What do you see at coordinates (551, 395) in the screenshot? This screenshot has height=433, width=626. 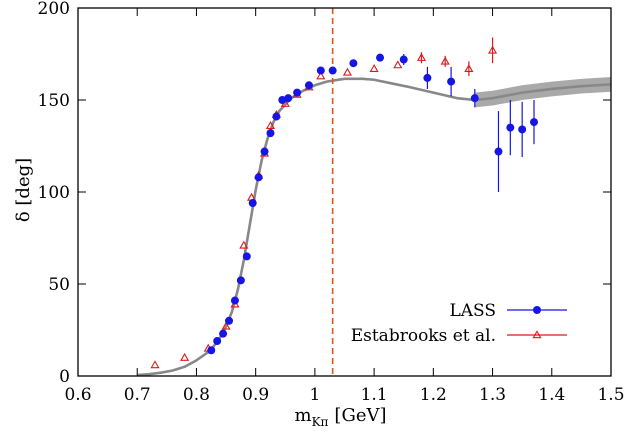 I see `x-tick-label: 1.4` at bounding box center [551, 395].